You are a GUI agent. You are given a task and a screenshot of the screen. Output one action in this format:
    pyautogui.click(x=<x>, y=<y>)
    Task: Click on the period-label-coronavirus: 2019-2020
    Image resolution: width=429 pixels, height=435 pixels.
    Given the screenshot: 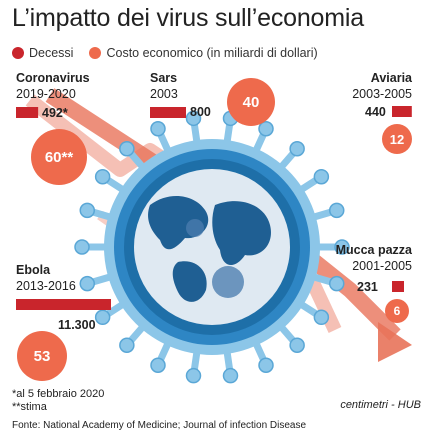 What is the action you would take?
    pyautogui.click(x=46, y=94)
    